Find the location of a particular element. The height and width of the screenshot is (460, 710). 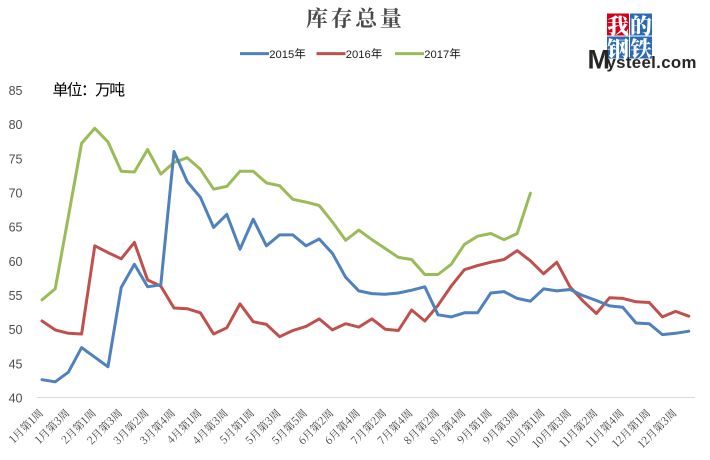

svg-text: 2015 is located at coordinates (281, 55).